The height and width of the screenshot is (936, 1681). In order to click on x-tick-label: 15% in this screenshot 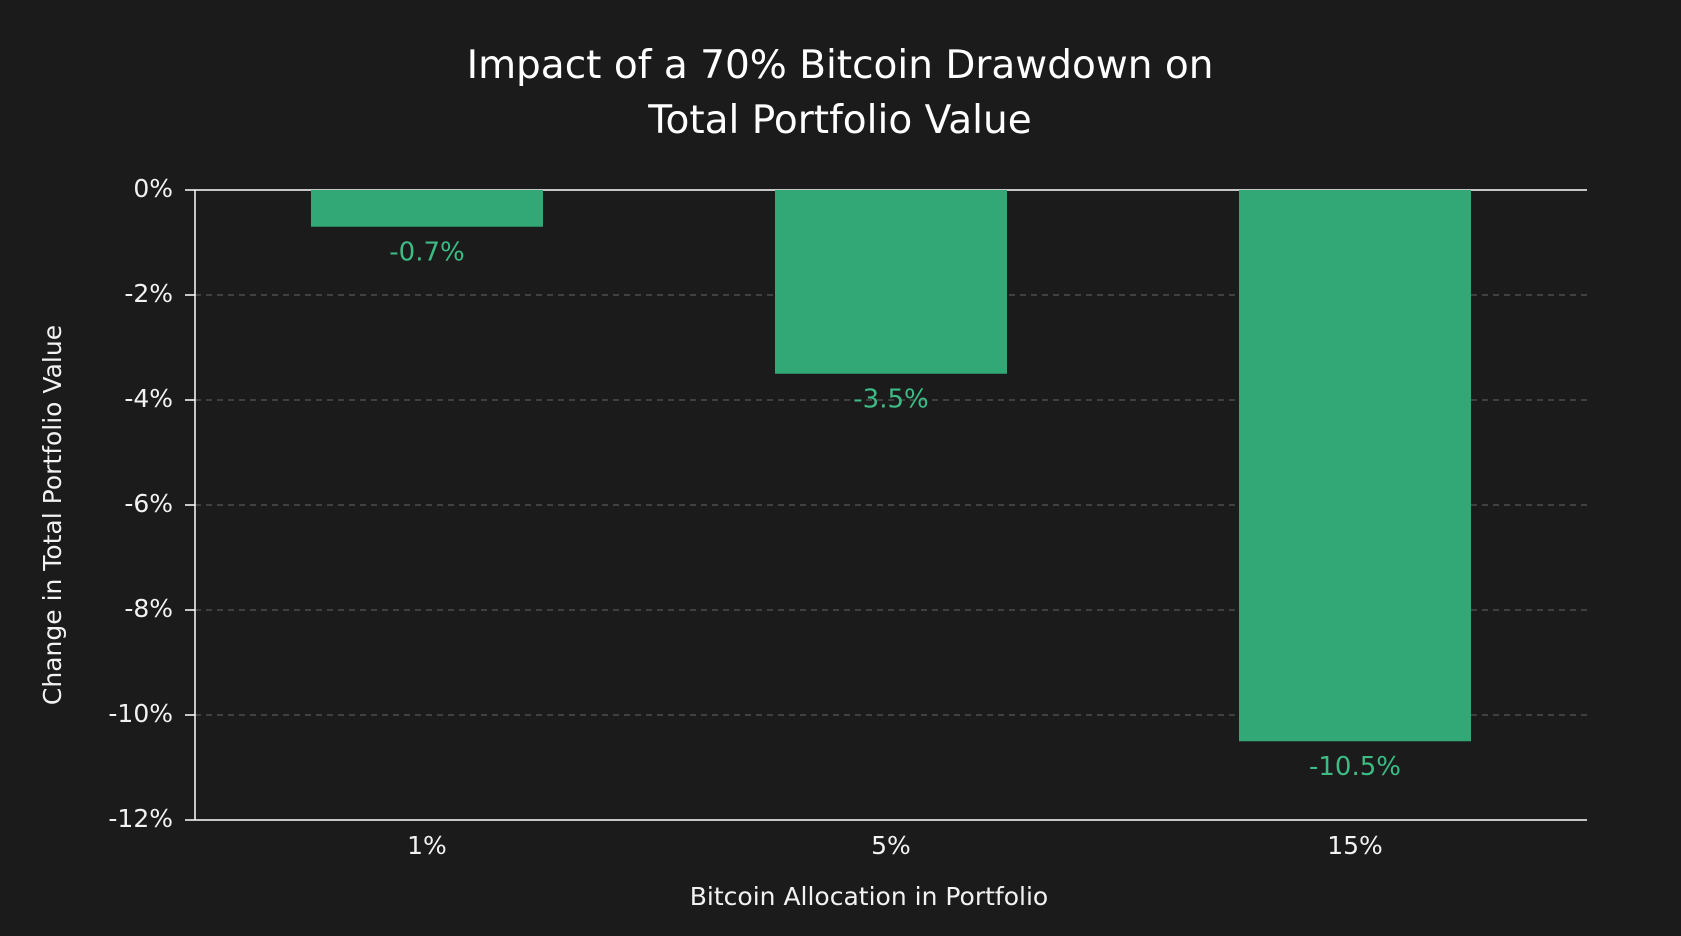, I will do `click(1355, 845)`.